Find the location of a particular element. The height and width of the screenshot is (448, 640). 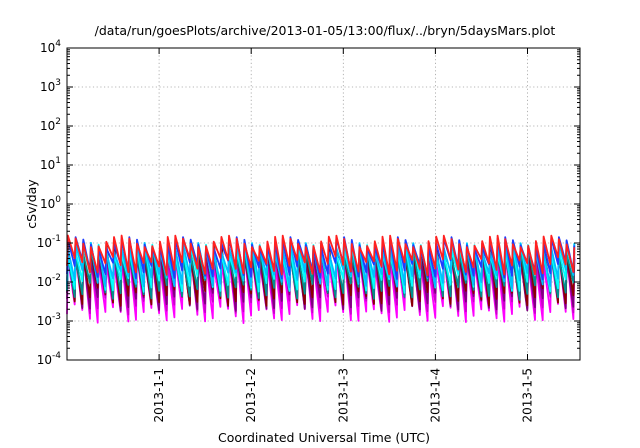

y-axis-label: cSv/day is located at coordinates (31, 204).